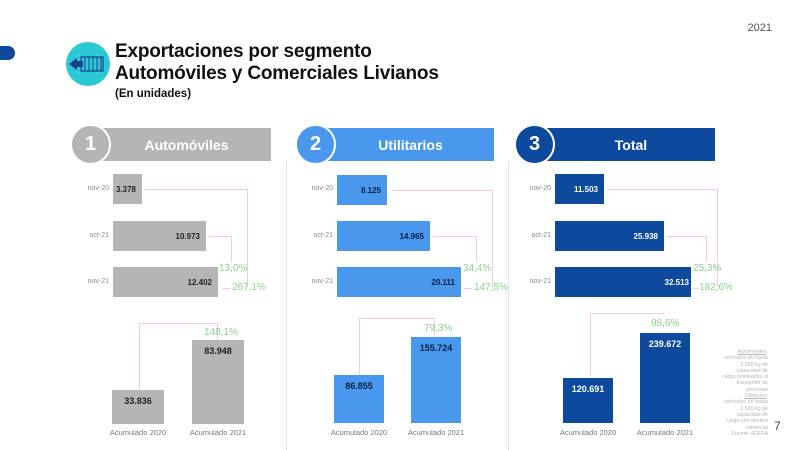 The height and width of the screenshot is (450, 800). I want to click on pct-month-change: 25,3%, so click(707, 268).